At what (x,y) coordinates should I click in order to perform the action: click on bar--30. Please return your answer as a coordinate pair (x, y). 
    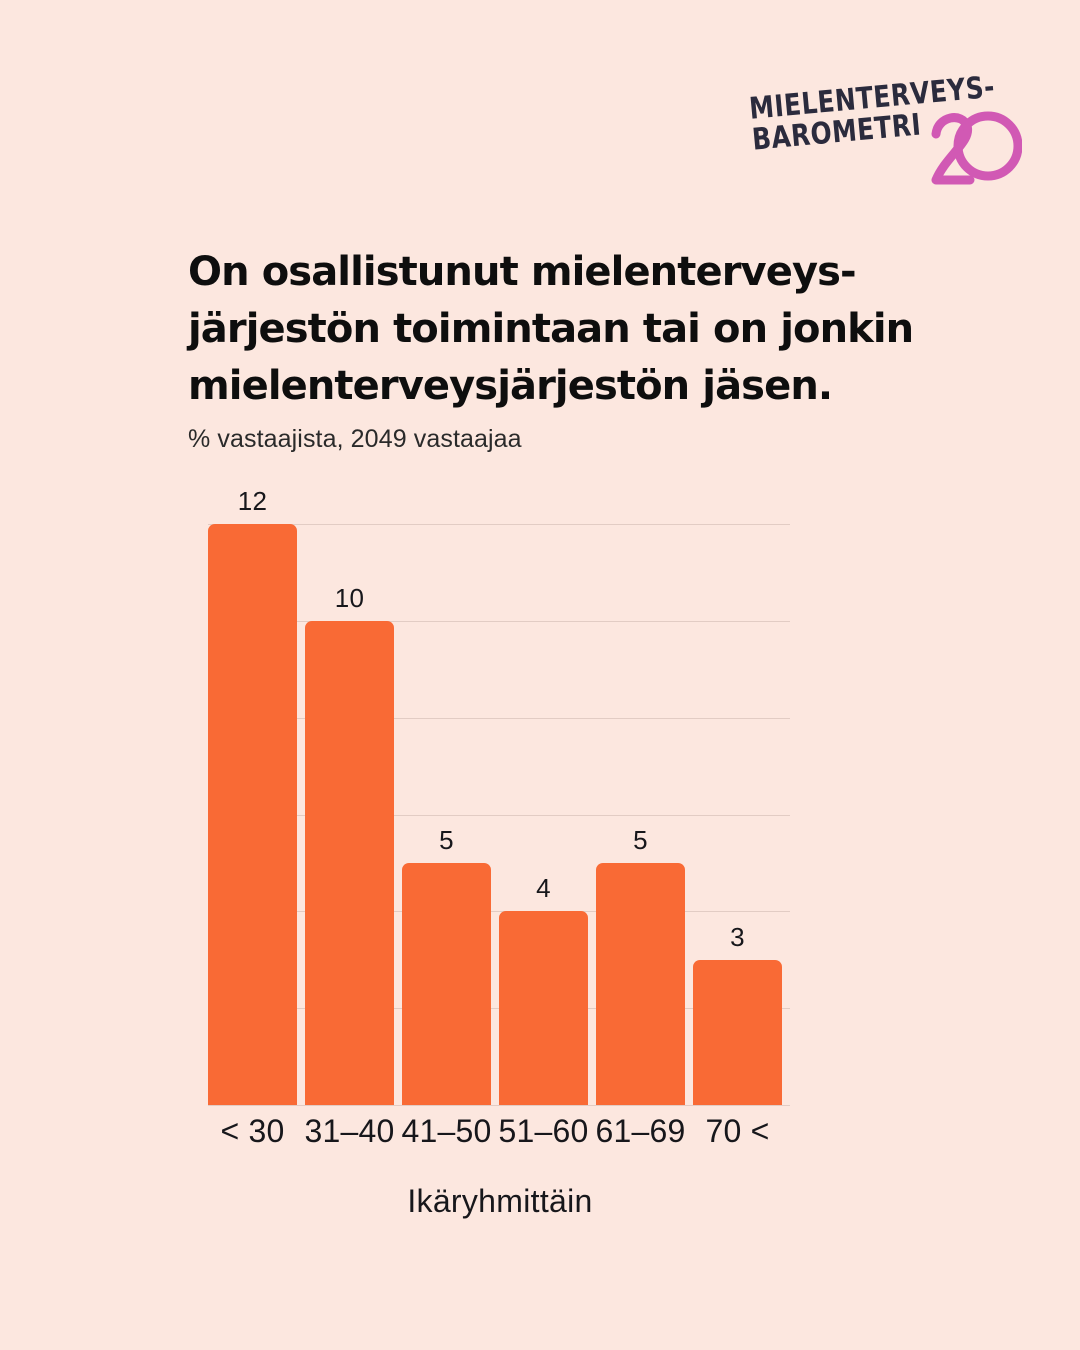
    Looking at the image, I should click on (252, 814).